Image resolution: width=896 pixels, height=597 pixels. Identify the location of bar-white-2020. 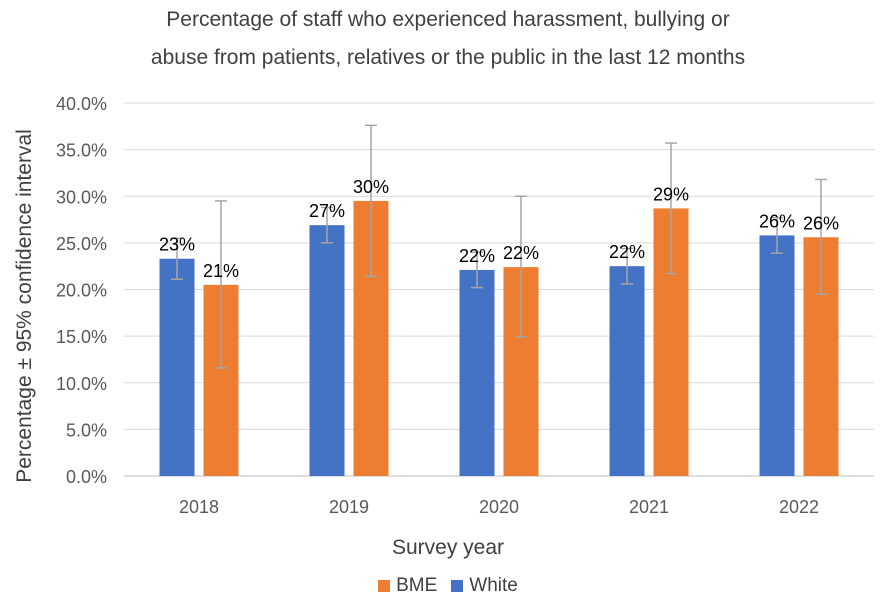
(477, 372).